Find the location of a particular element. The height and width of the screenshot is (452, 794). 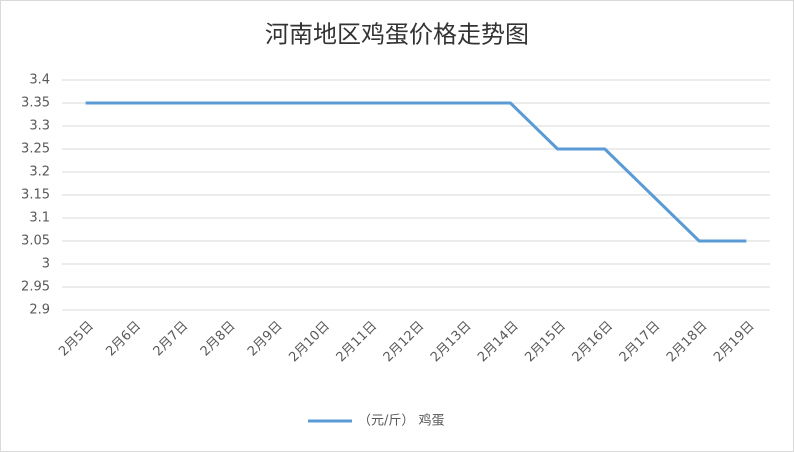

y-tick-label: 3.05 is located at coordinates (35, 241).